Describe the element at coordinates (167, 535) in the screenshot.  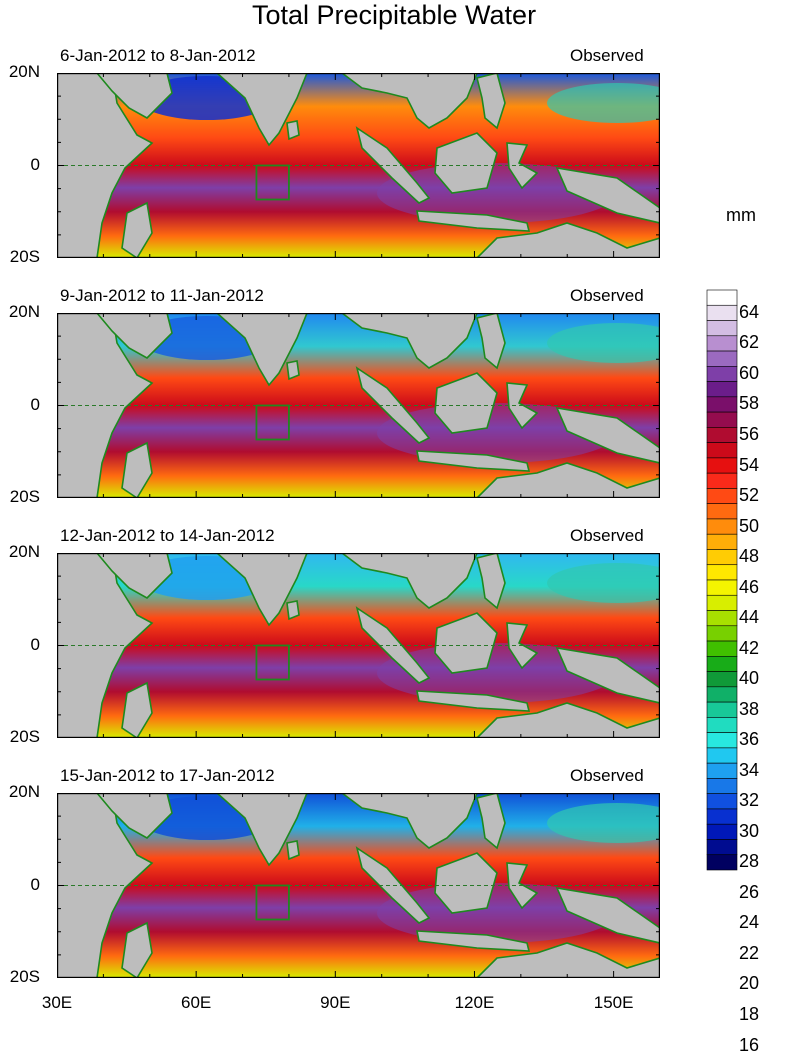
I see `panel-period-label: 12-Jan-2012 to 14-Jan-2012` at that location.